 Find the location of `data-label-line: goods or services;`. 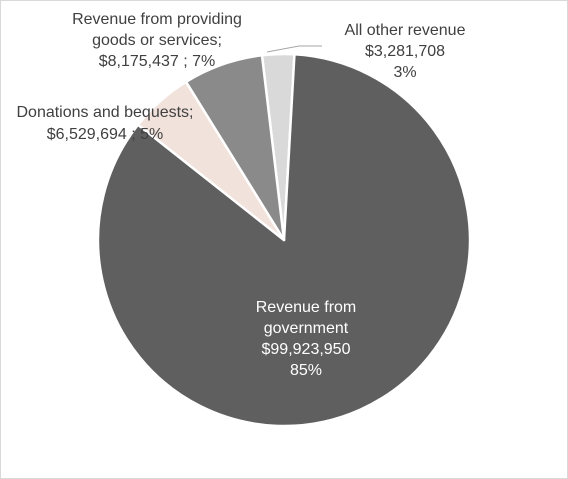

data-label-line: goods or services; is located at coordinates (157, 40).